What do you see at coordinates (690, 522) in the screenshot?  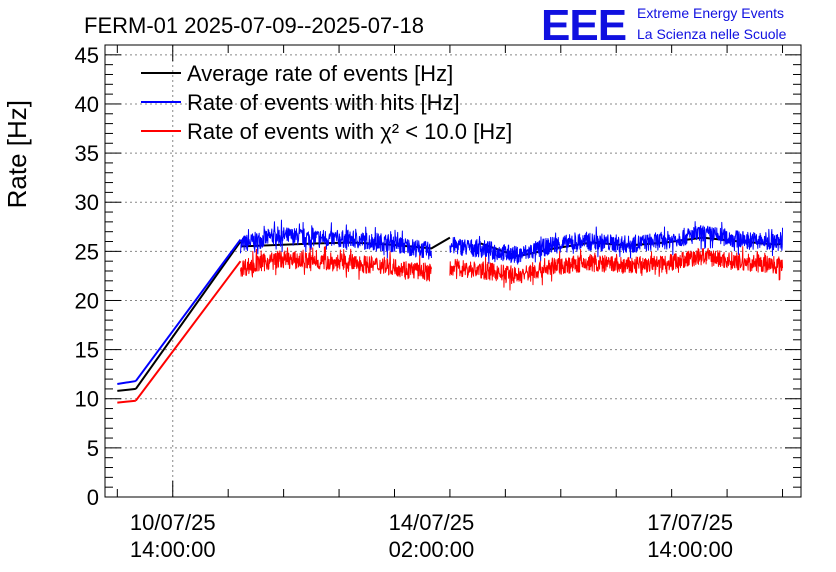 I see `x-tick-label: 17/07/25` at bounding box center [690, 522].